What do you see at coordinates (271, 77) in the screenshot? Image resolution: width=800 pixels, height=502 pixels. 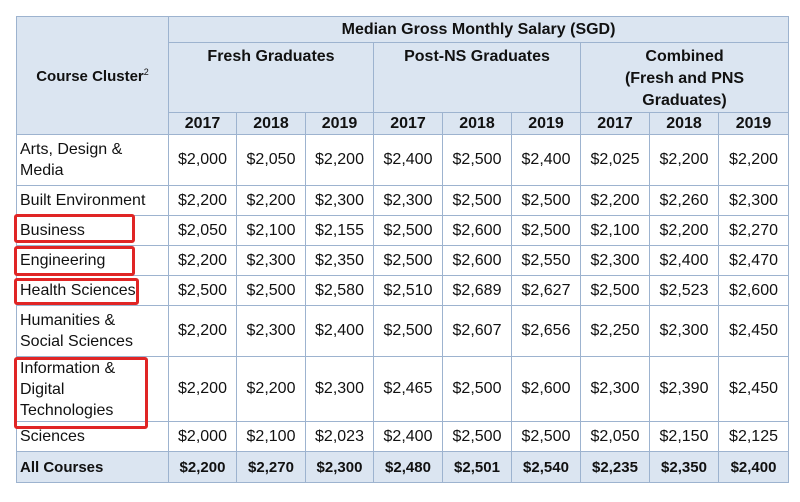 I see `group-header: Fresh Graduates` at bounding box center [271, 77].